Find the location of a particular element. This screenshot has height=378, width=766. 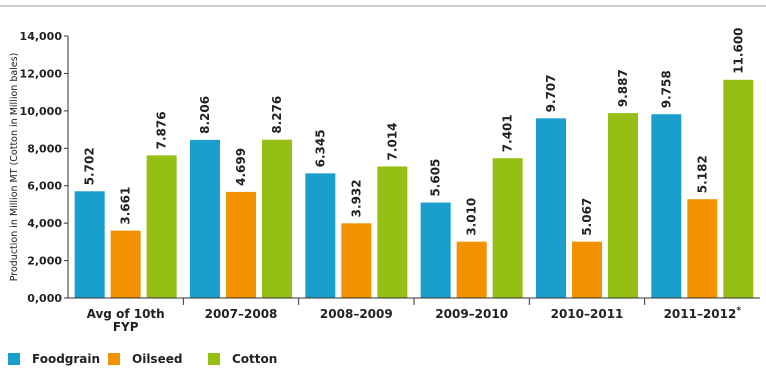

y-tick-label: 6,000 is located at coordinates (44, 186).